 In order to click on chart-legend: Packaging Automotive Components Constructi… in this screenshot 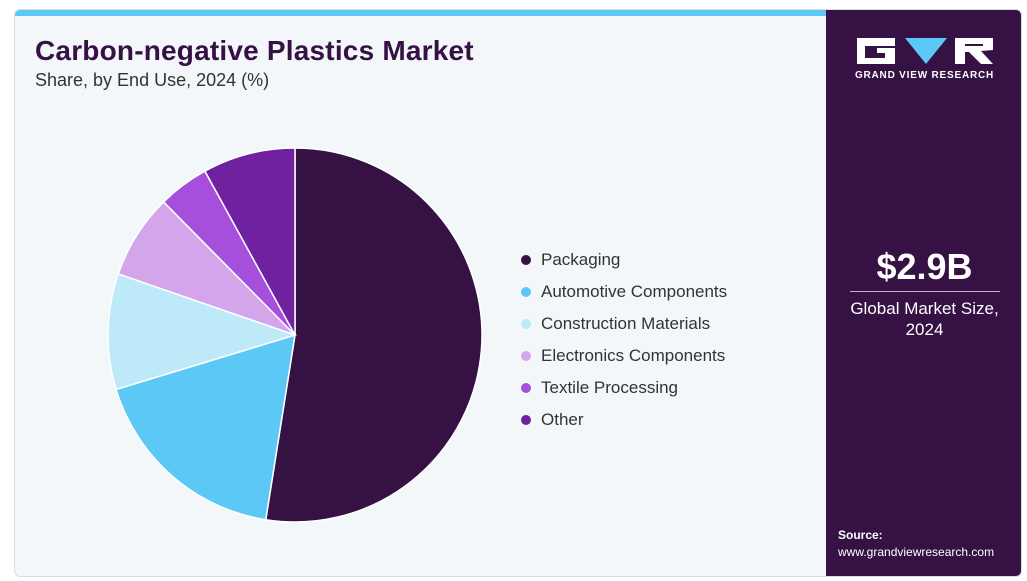, I will do `click(624, 340)`.